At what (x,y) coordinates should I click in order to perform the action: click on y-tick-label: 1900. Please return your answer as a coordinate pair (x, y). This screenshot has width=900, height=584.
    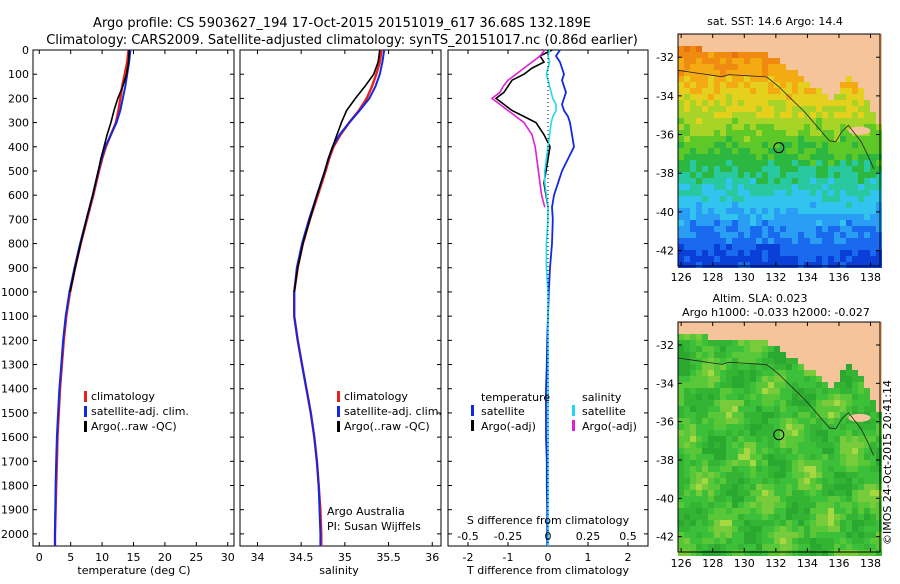
    Looking at the image, I should click on (15, 510).